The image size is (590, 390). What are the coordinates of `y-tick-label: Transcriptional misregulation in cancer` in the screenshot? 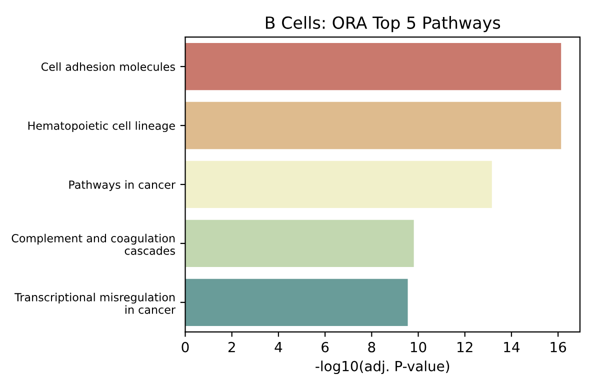 It's located at (95, 303).